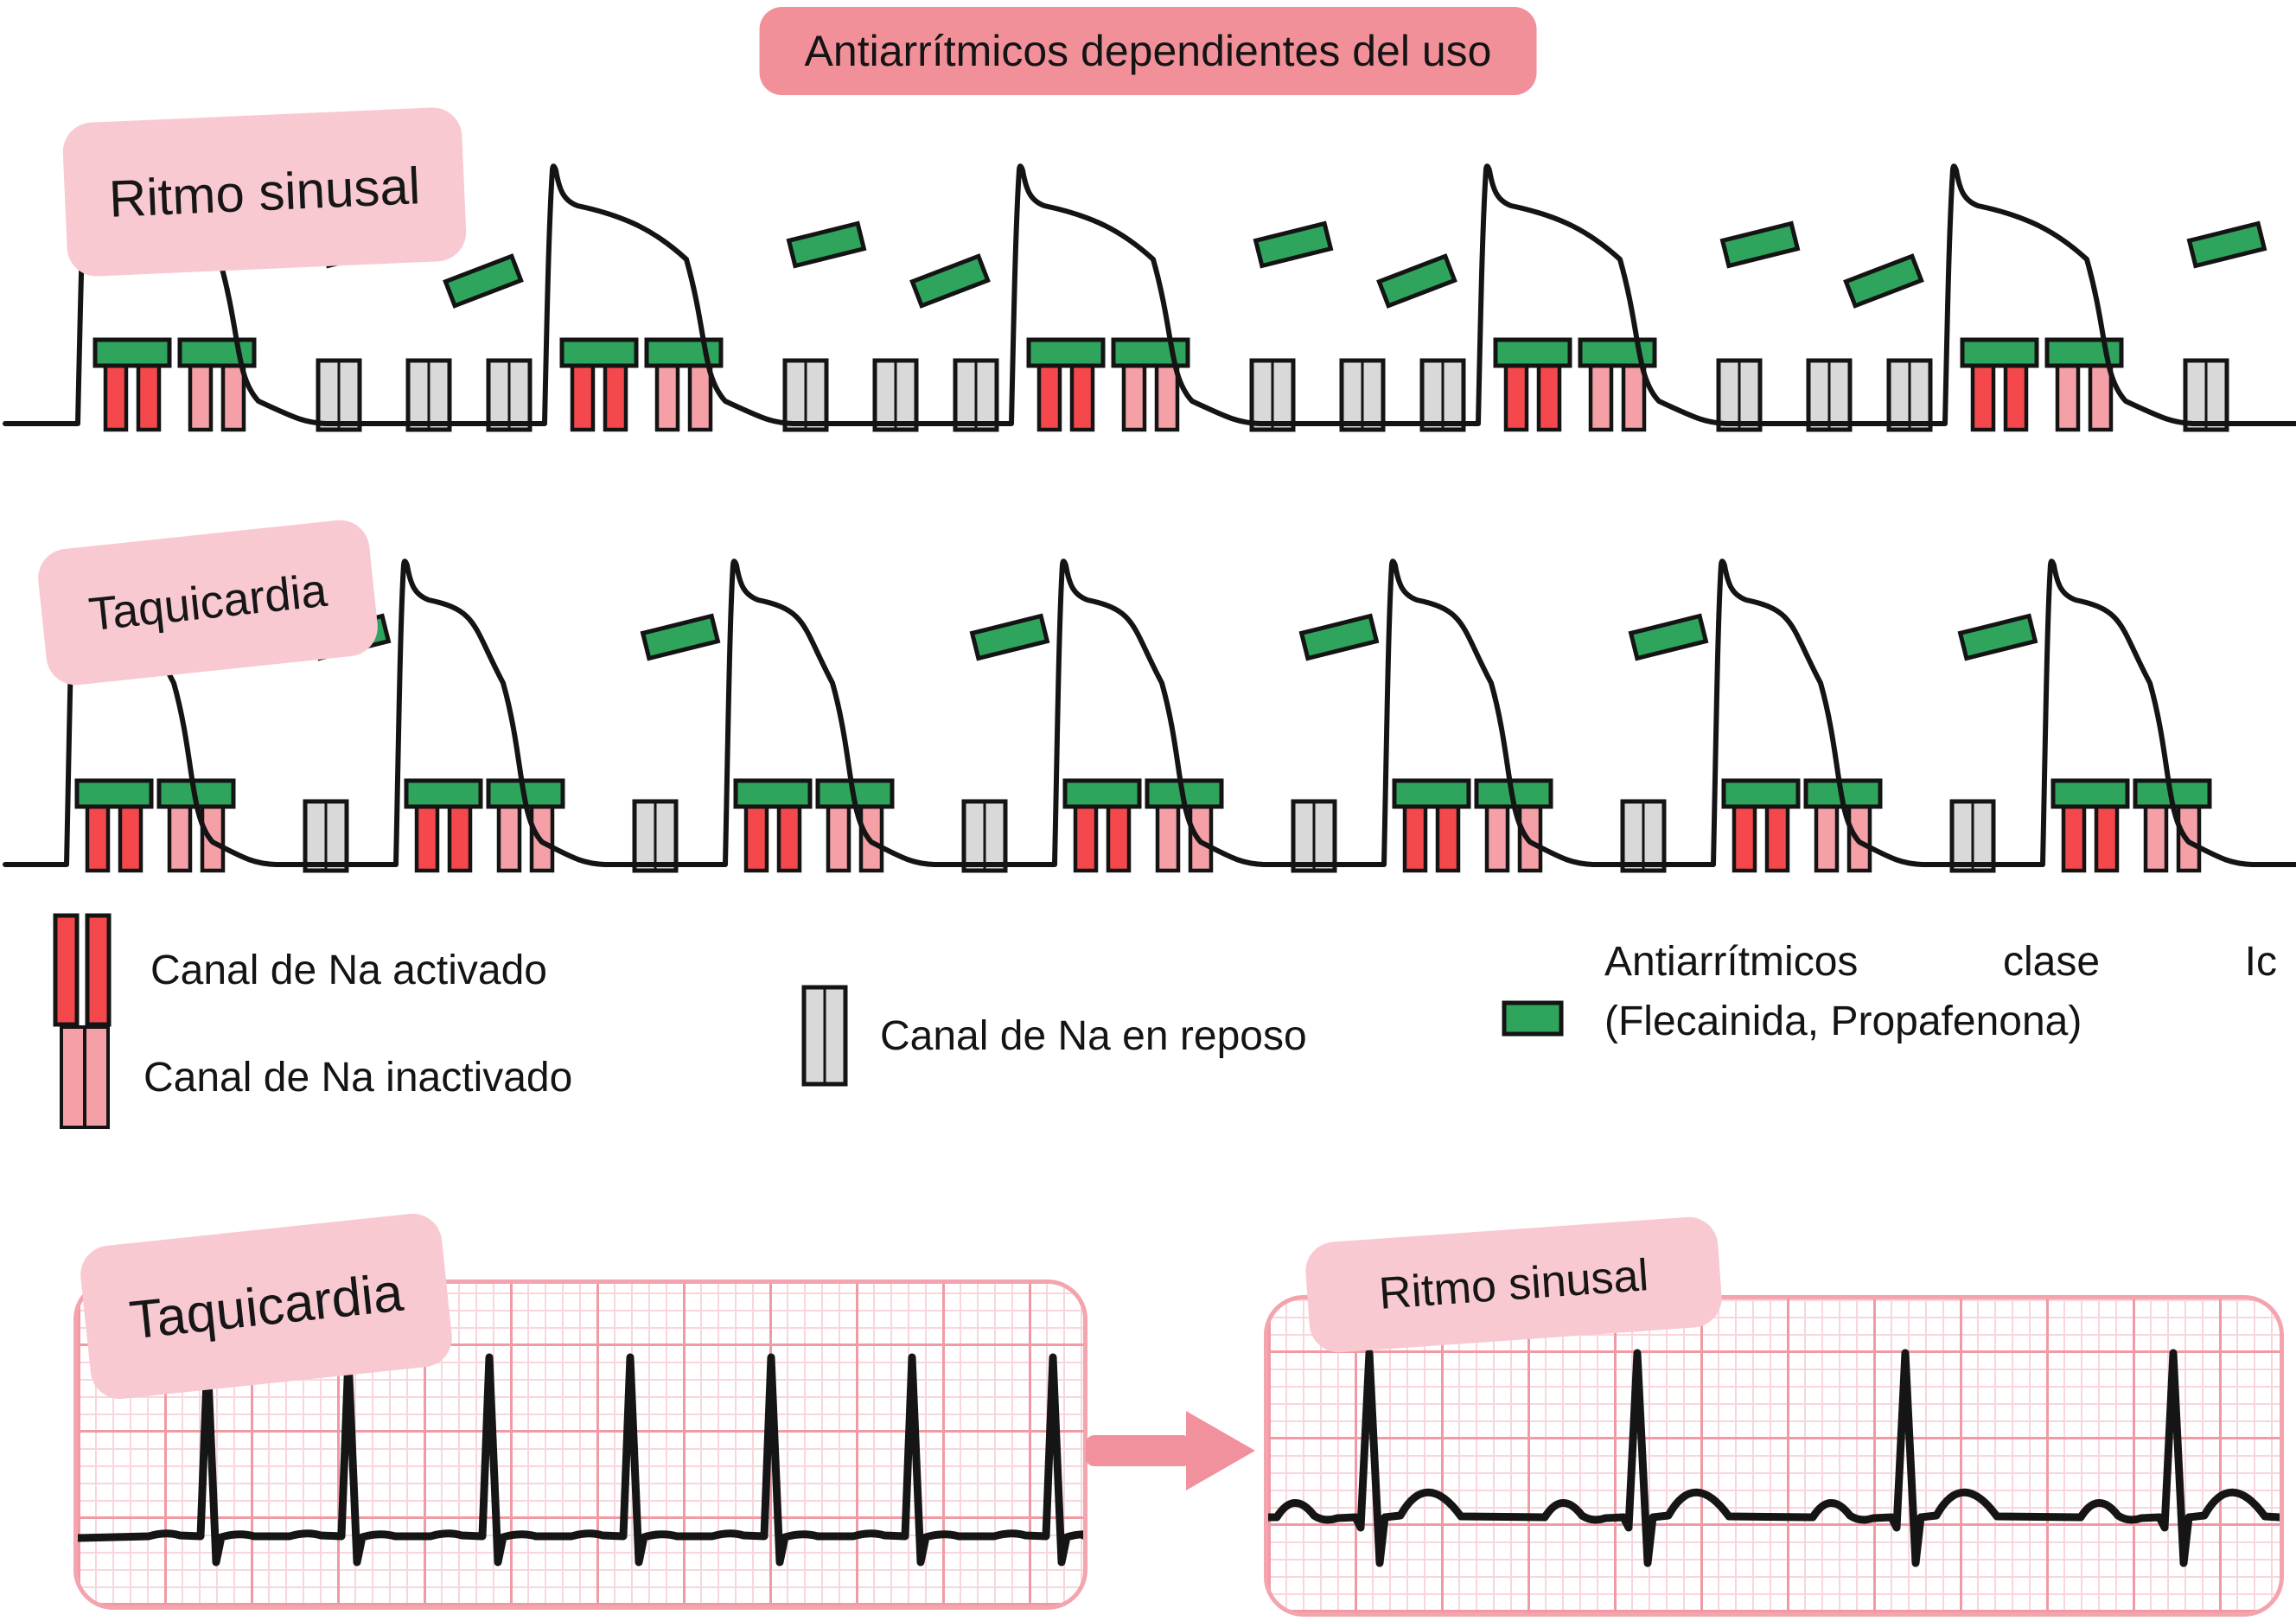  I want to click on na-resting-icon, so click(824, 1036).